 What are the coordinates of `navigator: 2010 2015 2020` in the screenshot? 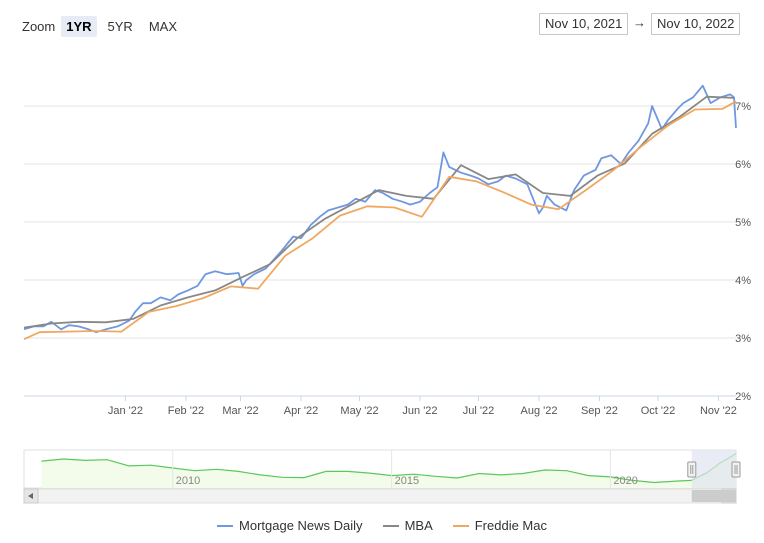 It's located at (382, 476).